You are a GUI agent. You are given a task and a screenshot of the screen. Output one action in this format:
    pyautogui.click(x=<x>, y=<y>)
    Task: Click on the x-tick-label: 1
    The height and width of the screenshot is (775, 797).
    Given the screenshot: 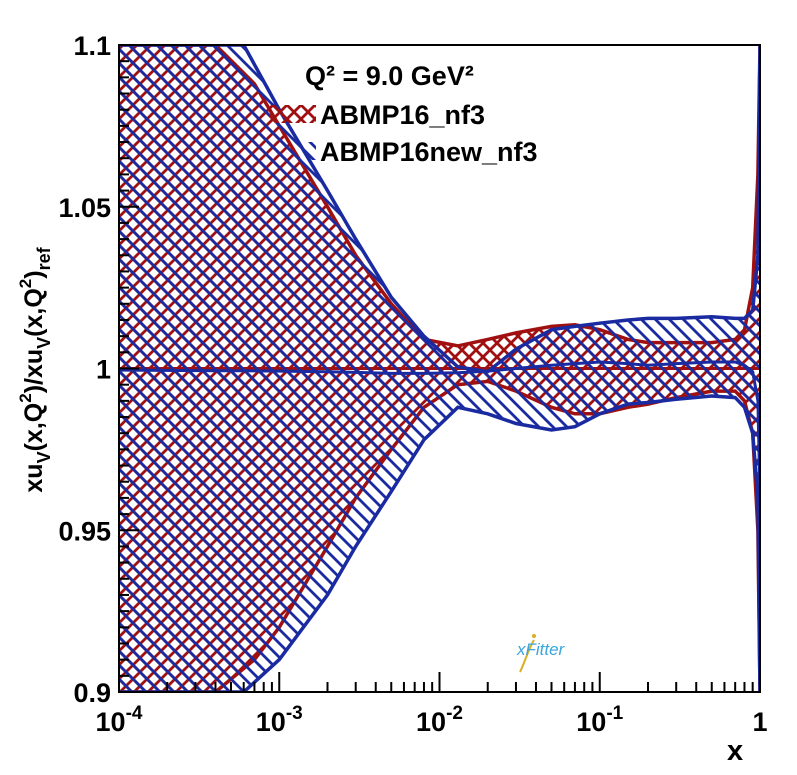 What is the action you would take?
    pyautogui.click(x=759, y=722)
    